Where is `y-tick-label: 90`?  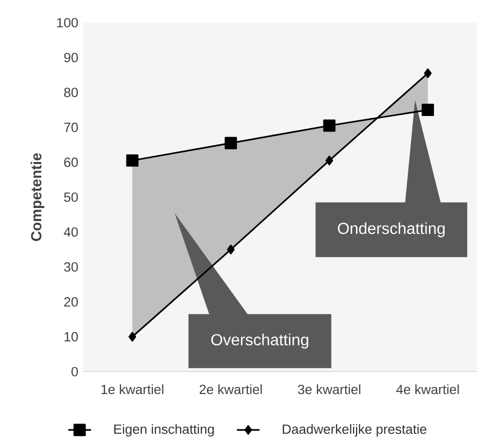
y-tick-label: 90 is located at coordinates (71, 57).